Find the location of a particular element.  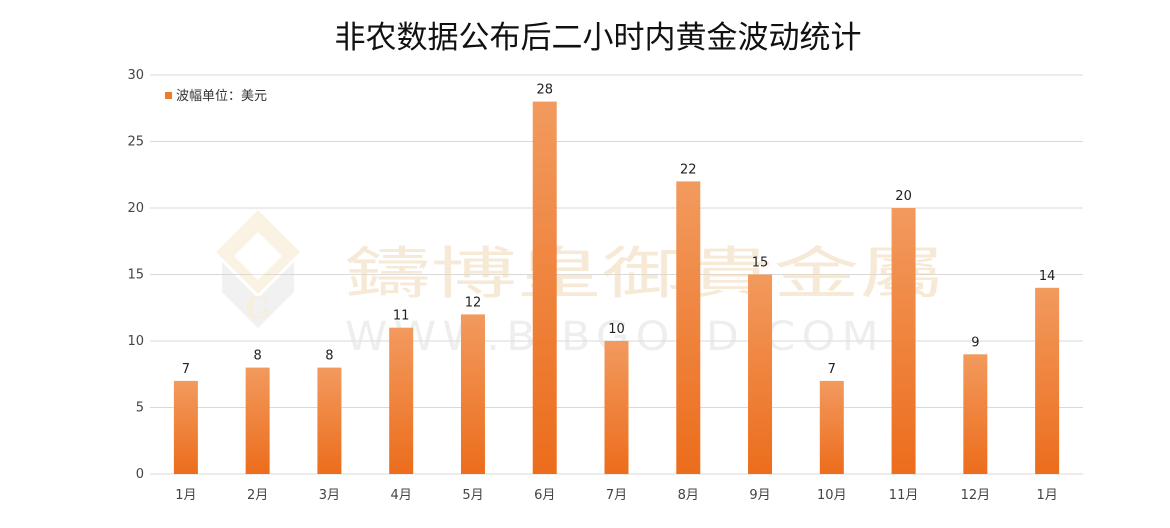

watermark-brand-text: 鑄博皇御貴金屬 is located at coordinates (645, 274).